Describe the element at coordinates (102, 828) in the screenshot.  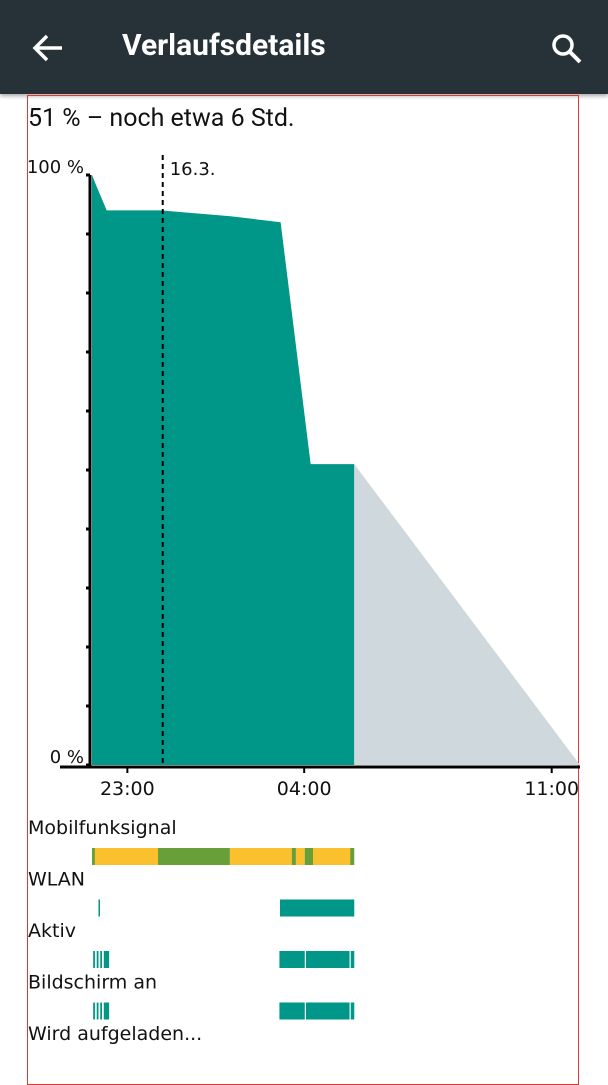
I see `track-label: Mobilfunksignal` at that location.